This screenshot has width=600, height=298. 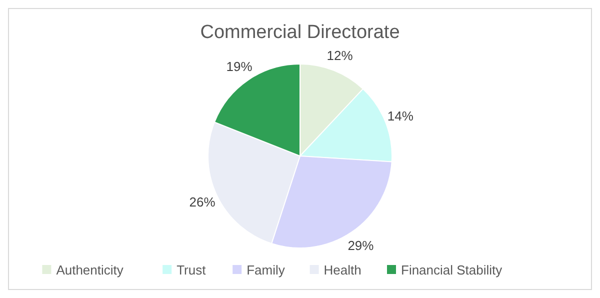 I want to click on legend-label: Family, so click(x=266, y=270).